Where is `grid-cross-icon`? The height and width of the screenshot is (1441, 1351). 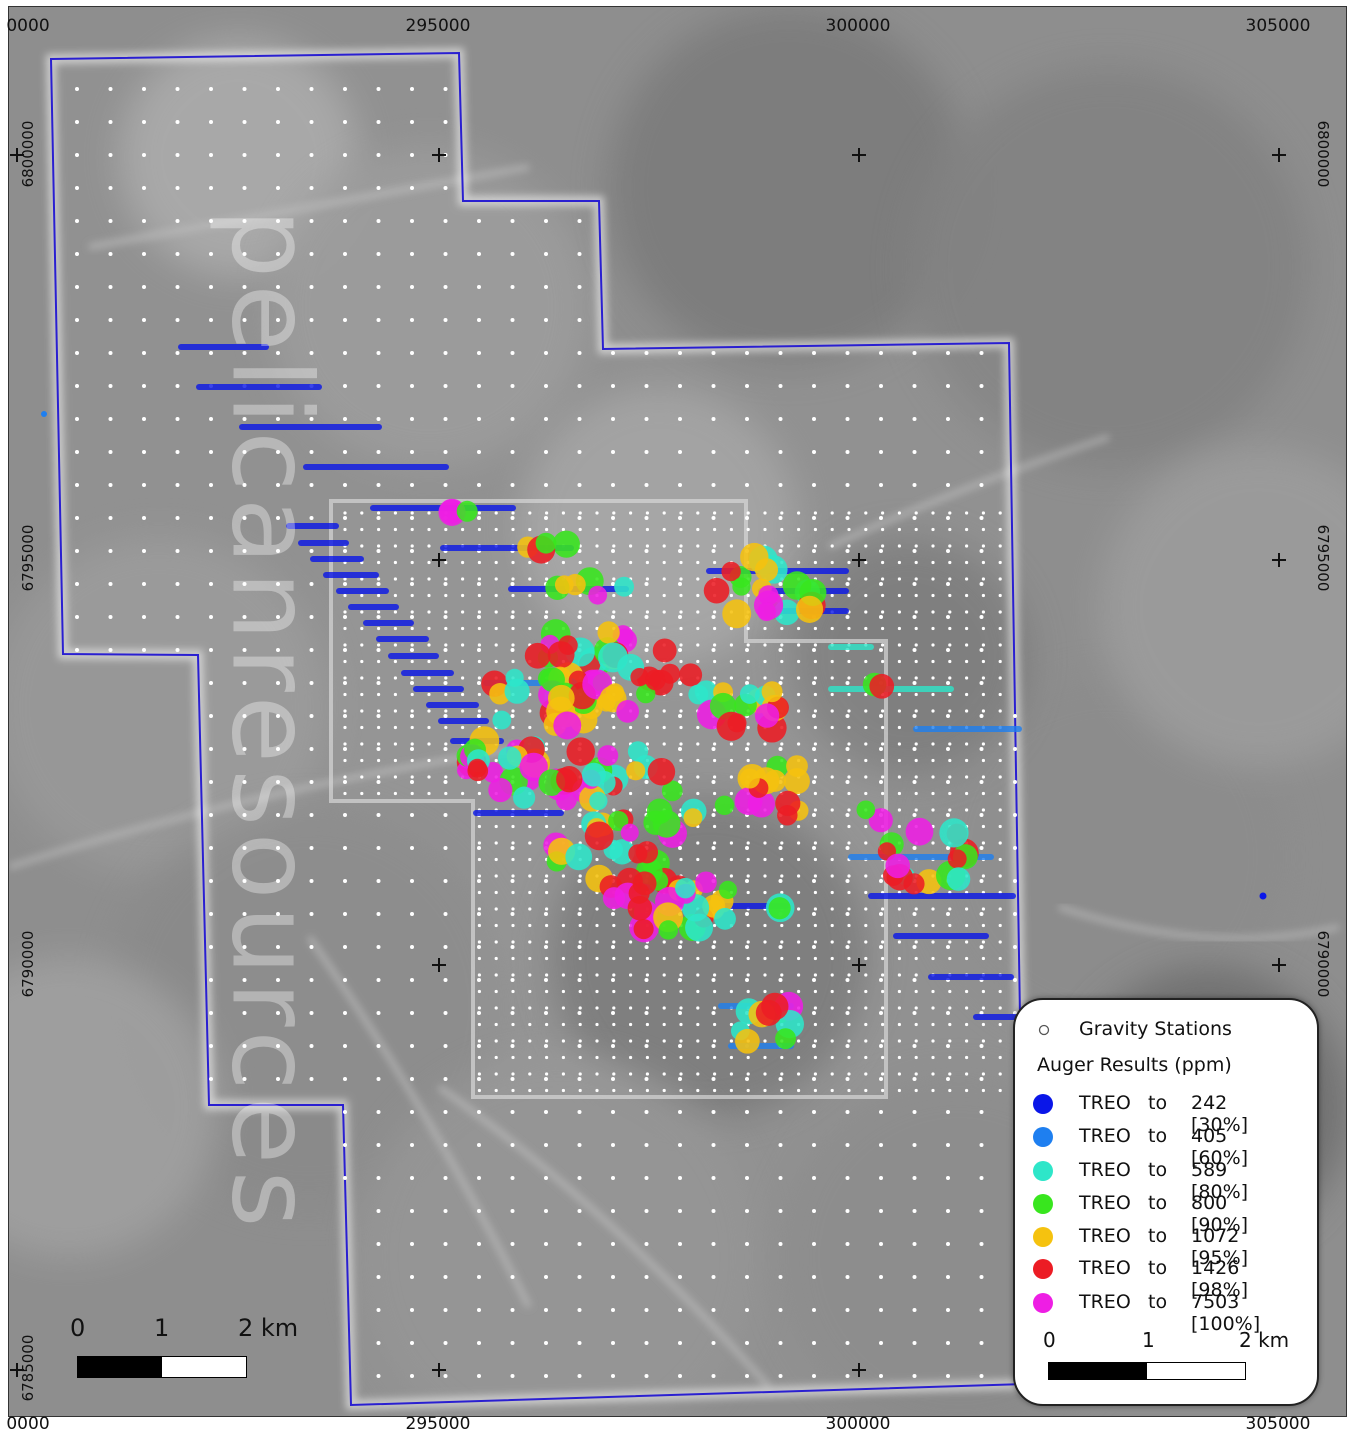 grid-cross-icon is located at coordinates (439, 560).